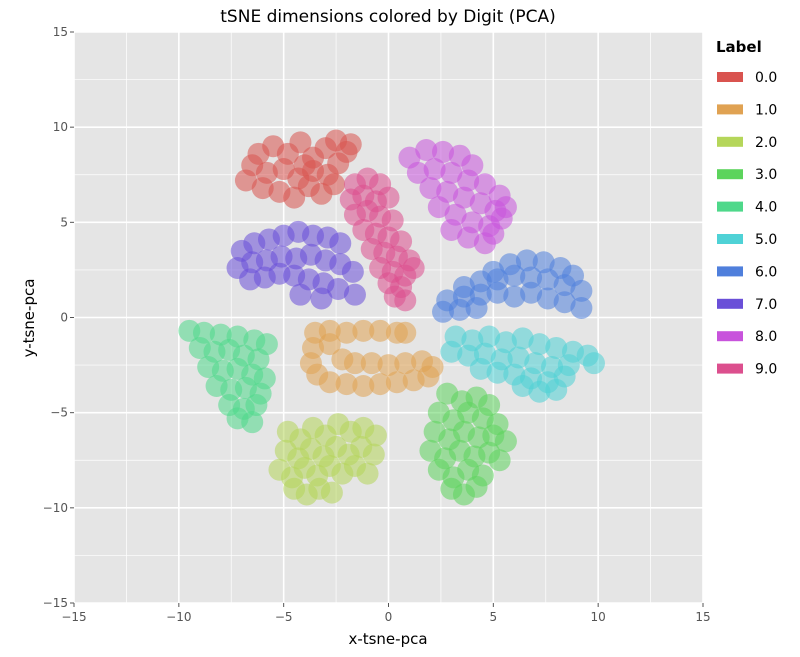  Describe the element at coordinates (766, 337) in the screenshot. I see `legend-label: 8.0` at that location.